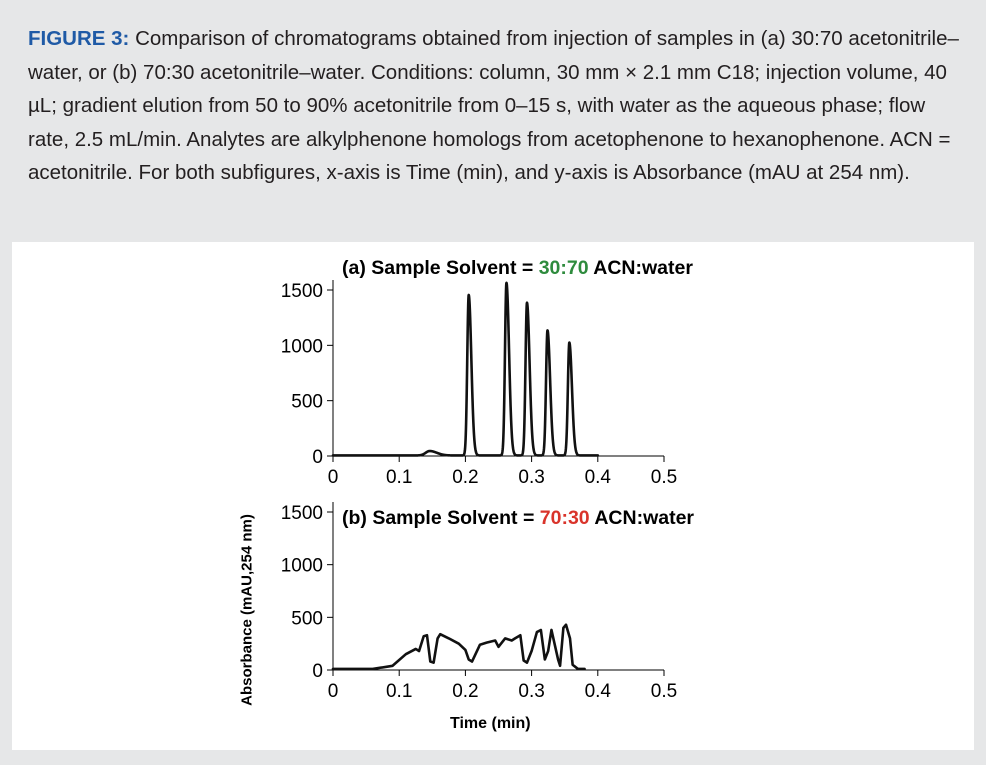 This screenshot has height=765, width=986. What do you see at coordinates (458, 647) in the screenshot?
I see `chromatogram-line-b` at bounding box center [458, 647].